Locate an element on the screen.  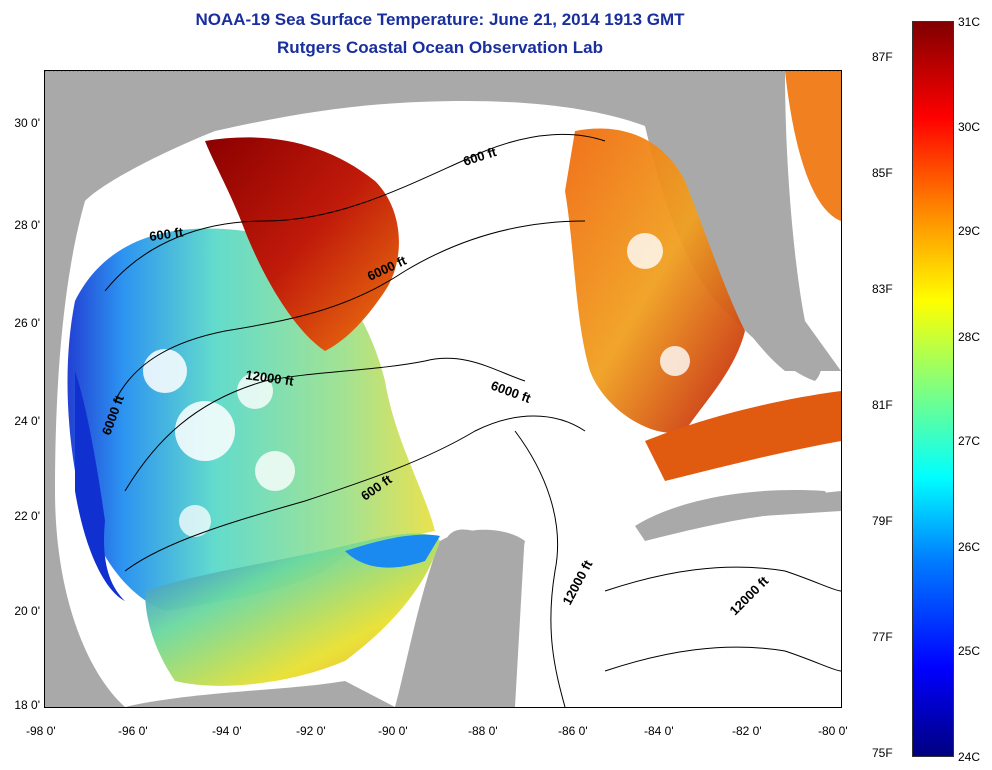
colorbar-celsius-label: 30C is located at coordinates (969, 127).